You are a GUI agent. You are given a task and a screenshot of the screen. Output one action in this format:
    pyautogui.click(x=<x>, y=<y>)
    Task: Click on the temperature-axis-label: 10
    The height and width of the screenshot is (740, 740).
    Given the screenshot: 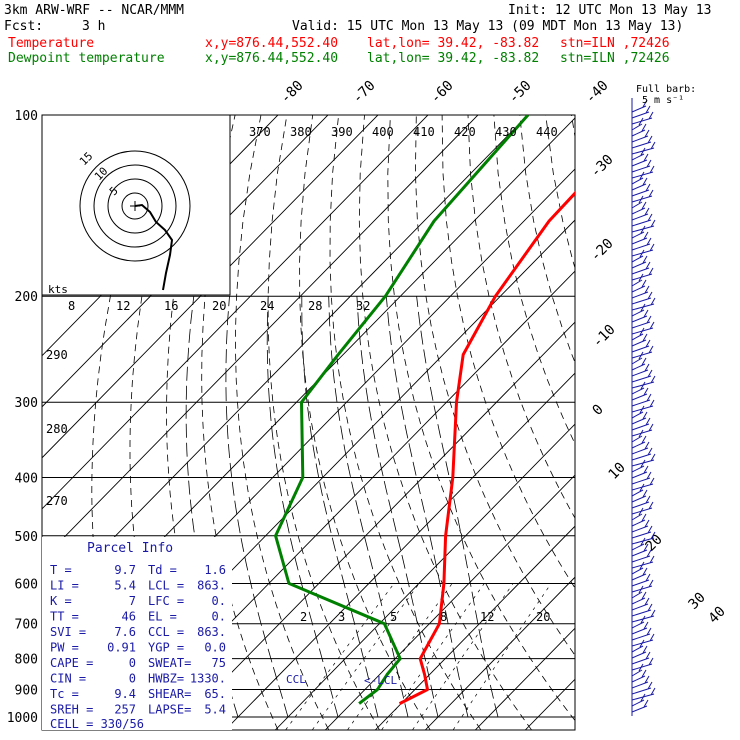 What is the action you would take?
    pyautogui.click(x=617, y=471)
    